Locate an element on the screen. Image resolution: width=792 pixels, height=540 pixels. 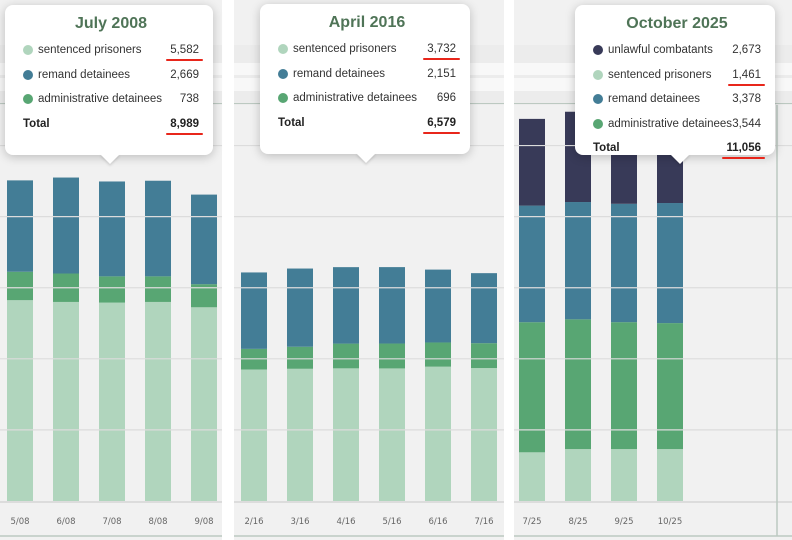
series-value: 3,378 is located at coordinates (746, 99).